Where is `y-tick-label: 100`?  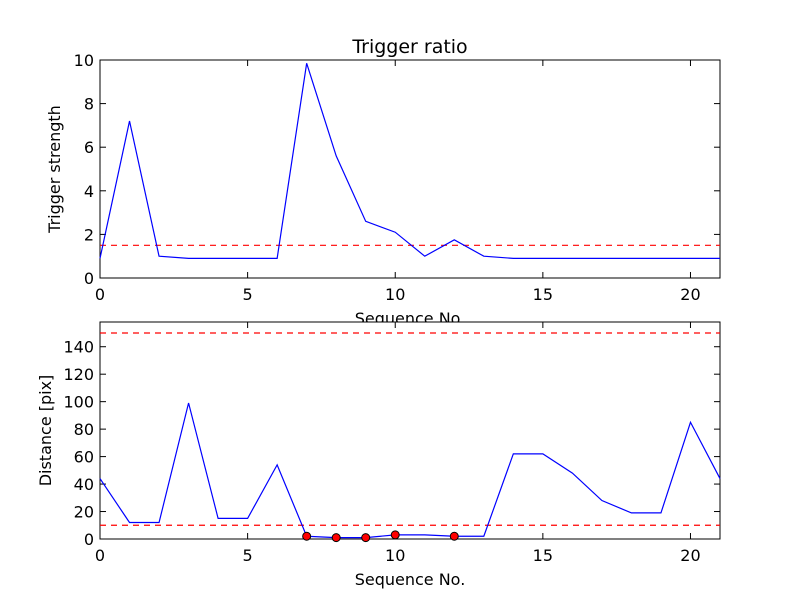
y-tick-label: 100 is located at coordinates (78, 402).